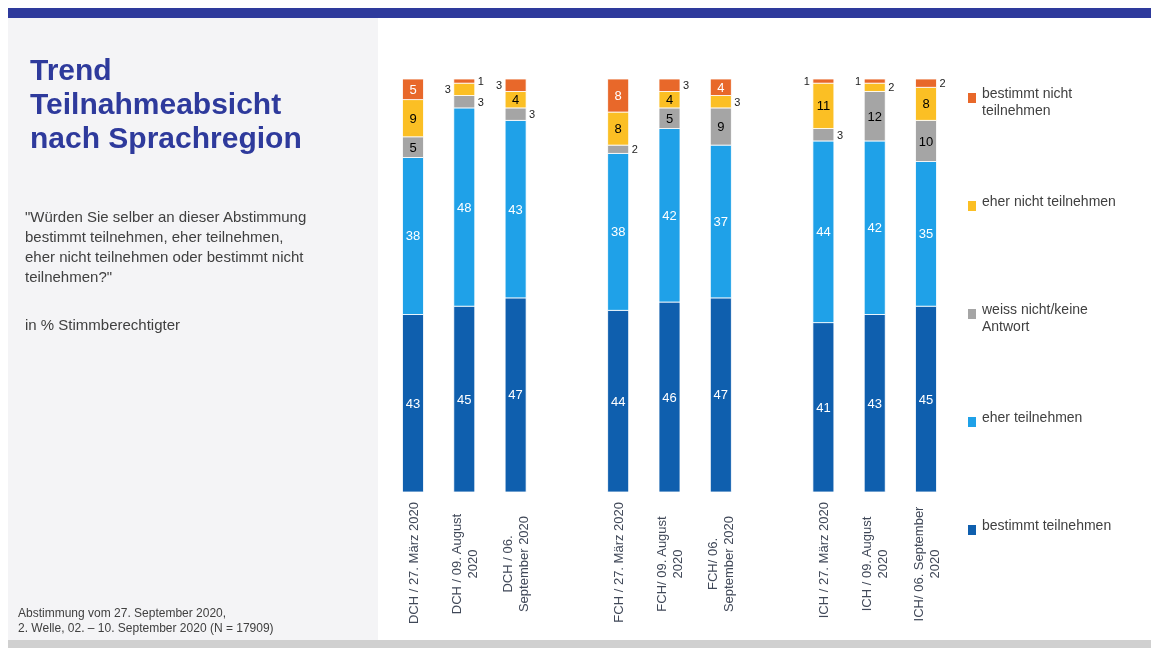  What do you see at coordinates (670, 563) in the screenshot?
I see `x-tick-label: FCH/ 09. August 2020` at bounding box center [670, 563].